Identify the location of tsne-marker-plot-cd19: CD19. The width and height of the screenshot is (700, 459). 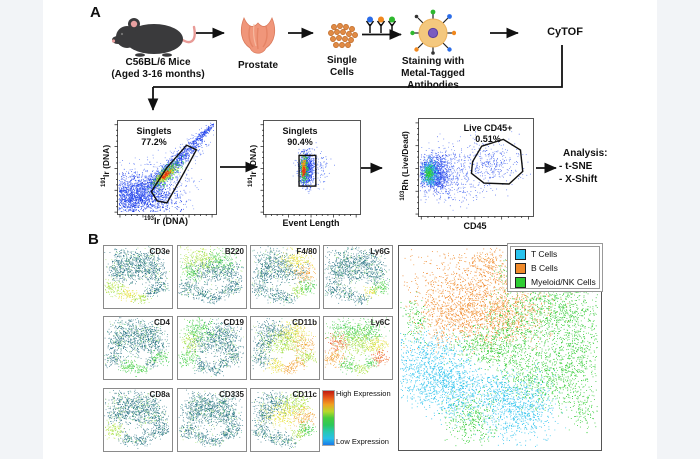
(212, 348).